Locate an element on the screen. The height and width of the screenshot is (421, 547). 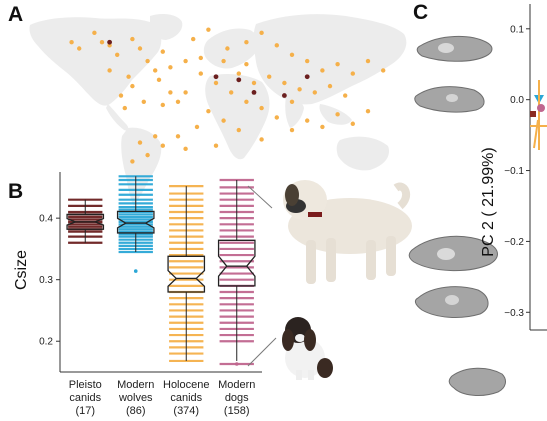
pca-point-pleisto is located at coordinates (533, 114).